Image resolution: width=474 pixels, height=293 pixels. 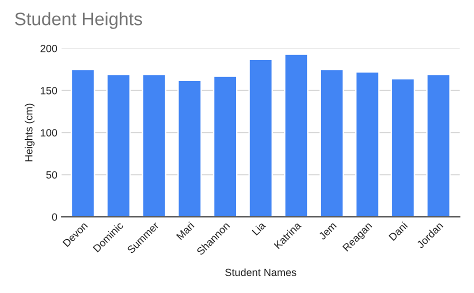 I want to click on y-tick-label: 150, so click(x=49, y=90).